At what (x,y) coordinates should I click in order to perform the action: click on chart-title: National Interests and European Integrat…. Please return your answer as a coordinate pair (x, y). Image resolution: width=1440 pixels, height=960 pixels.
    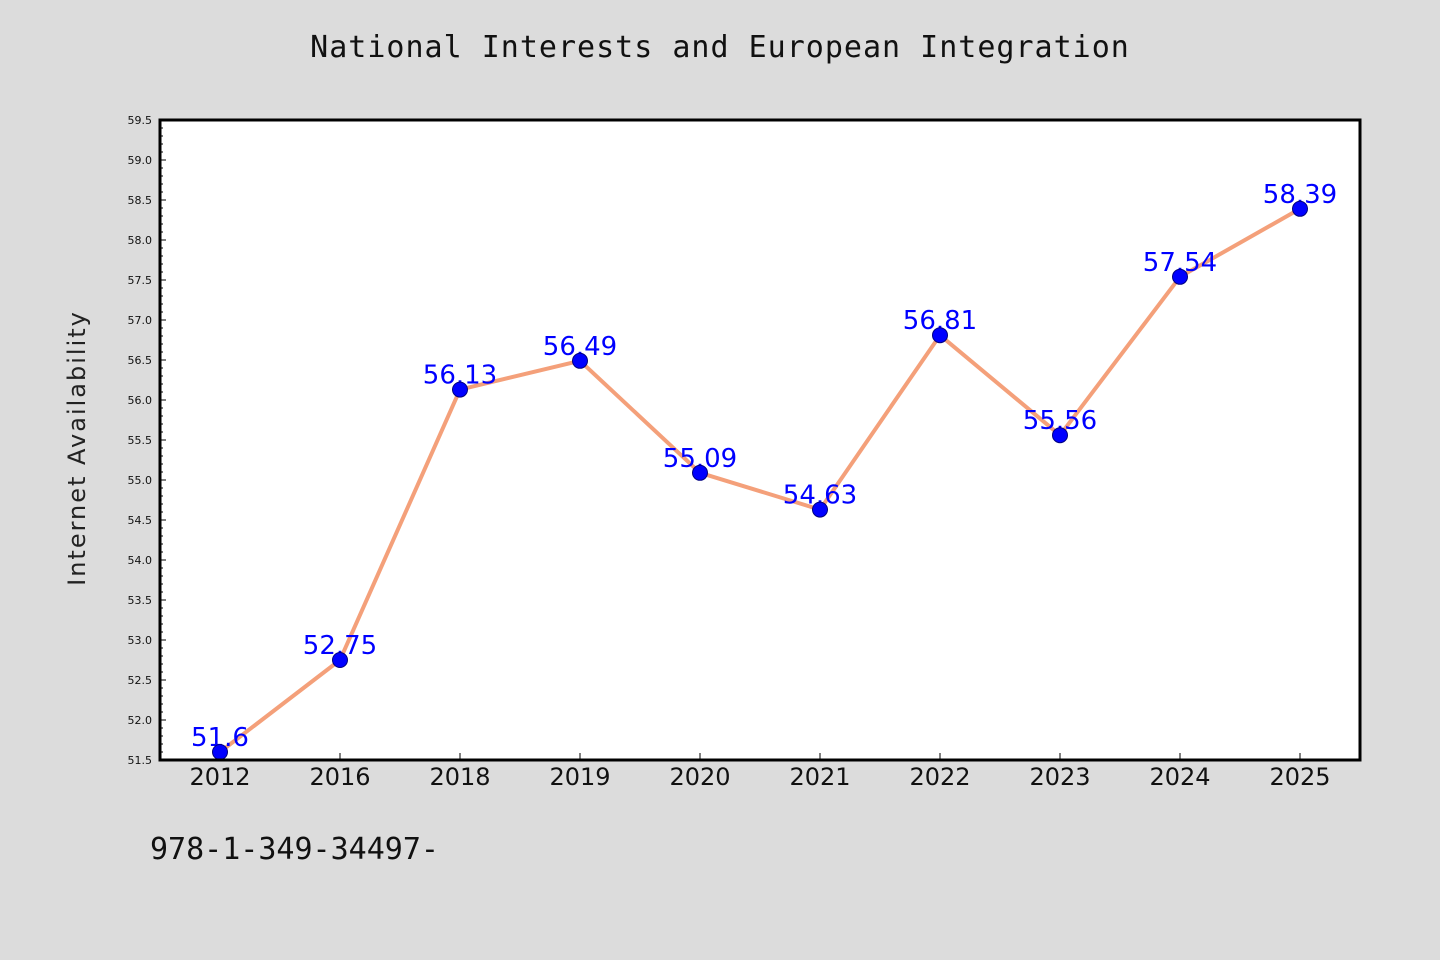
    Looking at the image, I should click on (720, 47).